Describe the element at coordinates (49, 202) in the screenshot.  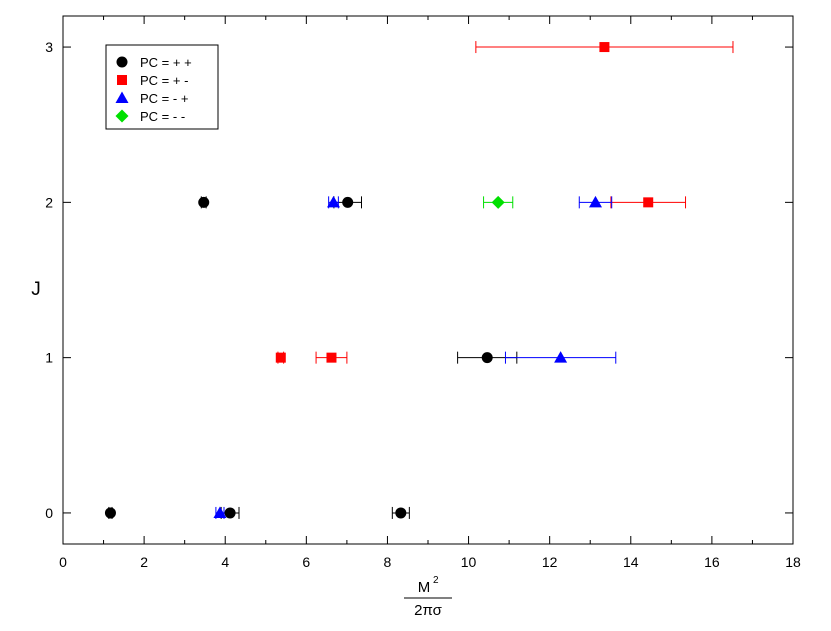
I see `y-tick-label: 2` at that location.